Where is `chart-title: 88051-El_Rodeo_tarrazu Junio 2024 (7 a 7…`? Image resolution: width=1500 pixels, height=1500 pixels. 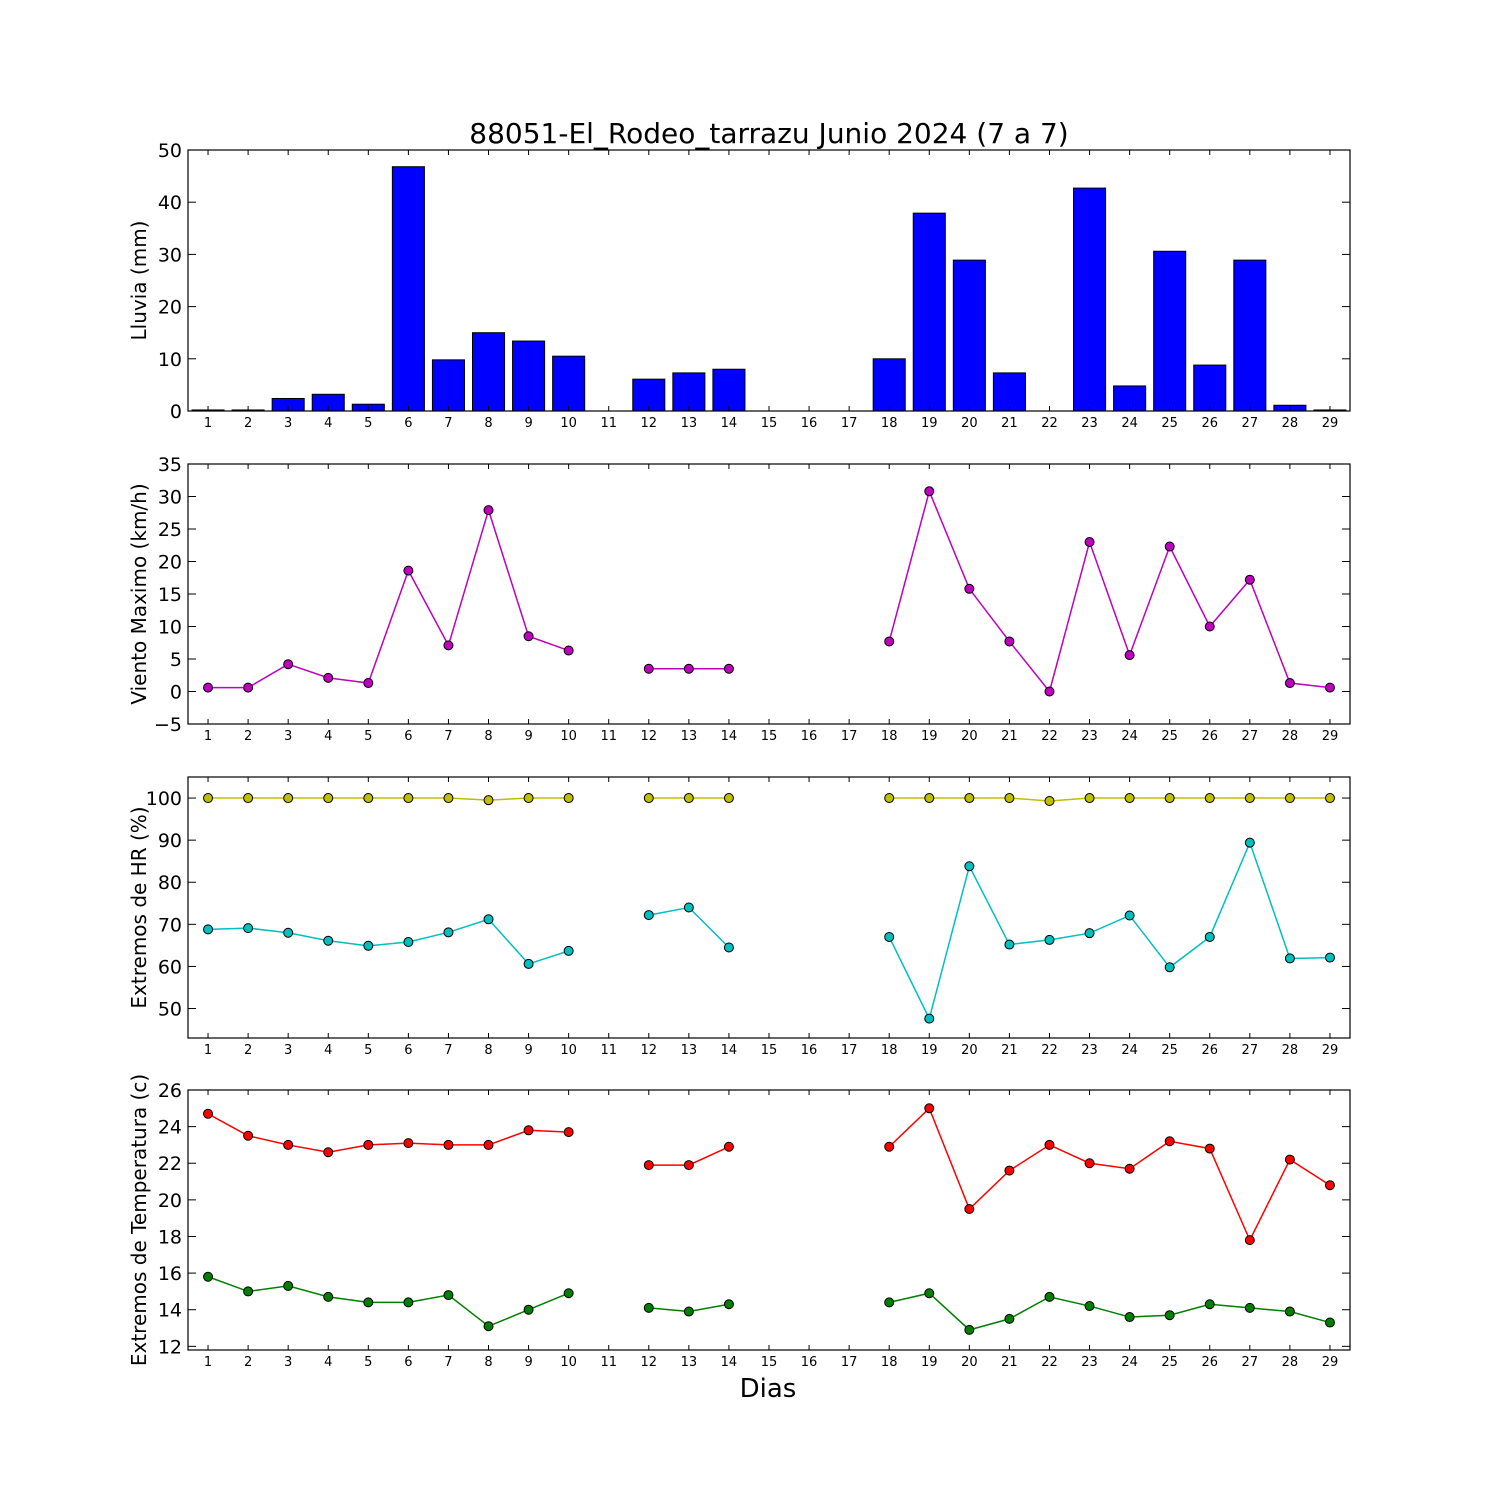
chart-title: 88051-El_Rodeo_tarrazu Junio 2024 (7 a 7… is located at coordinates (768, 133).